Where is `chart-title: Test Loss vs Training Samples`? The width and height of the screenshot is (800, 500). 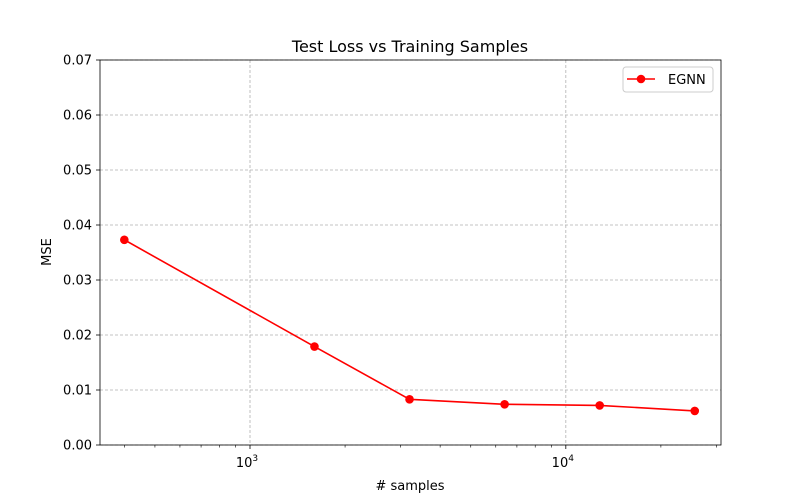 chart-title: Test Loss vs Training Samples is located at coordinates (409, 46).